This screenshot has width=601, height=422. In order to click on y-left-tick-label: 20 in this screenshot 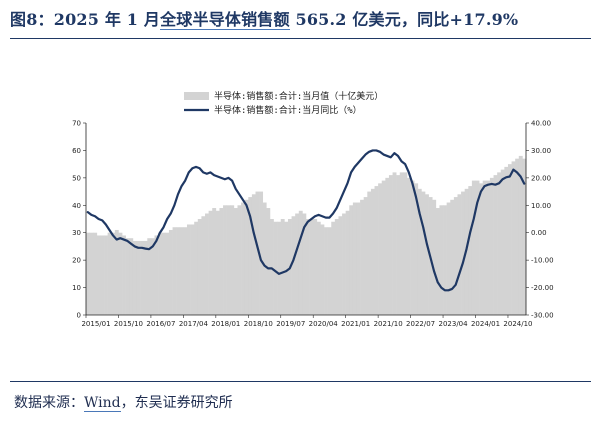, I will do `click(76, 261)`.